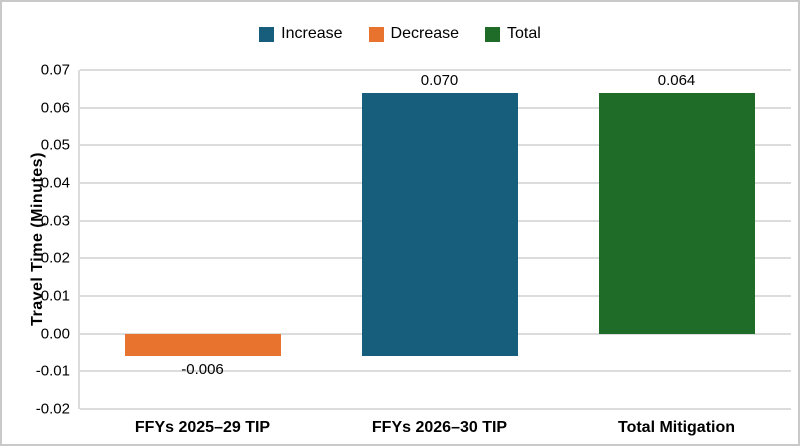  What do you see at coordinates (439, 224) in the screenshot?
I see `bar-increase` at bounding box center [439, 224].